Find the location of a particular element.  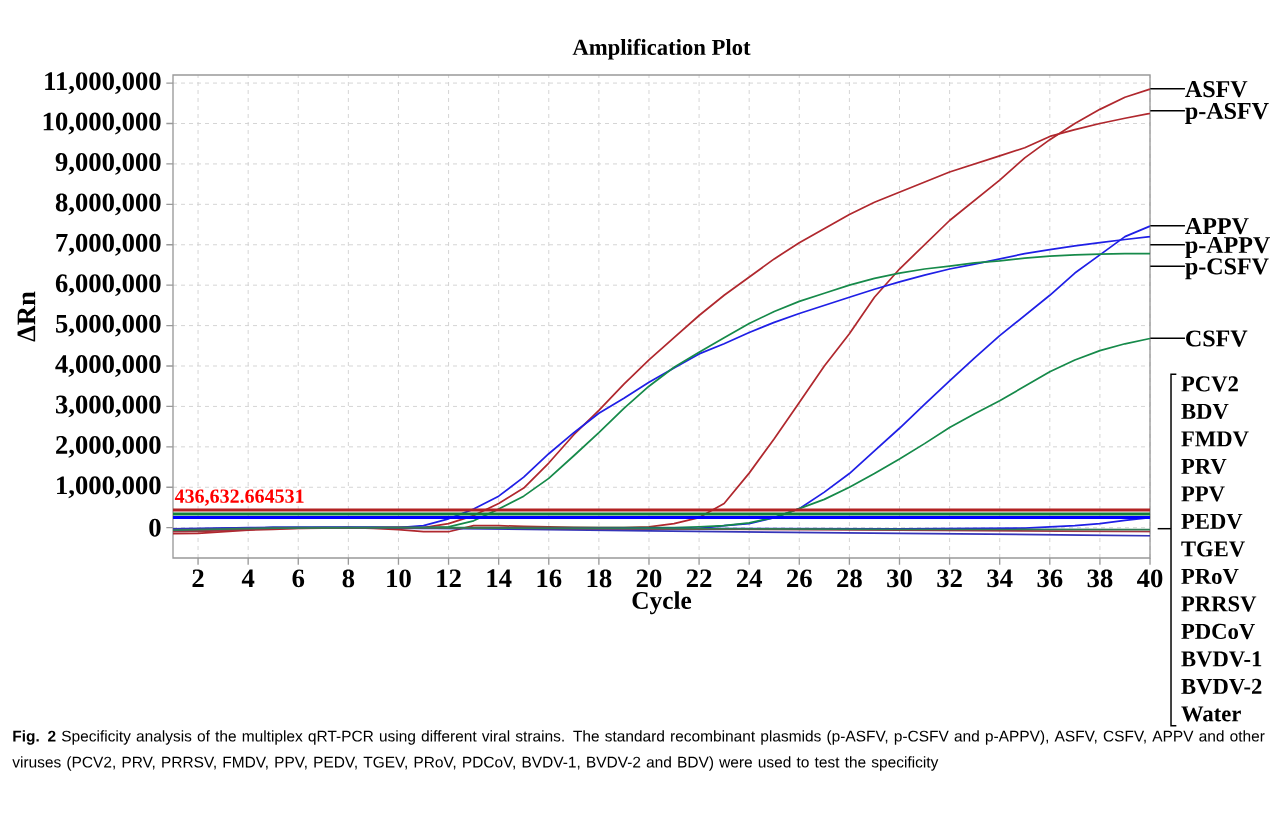

text: PPV is located at coordinates (1203, 494).